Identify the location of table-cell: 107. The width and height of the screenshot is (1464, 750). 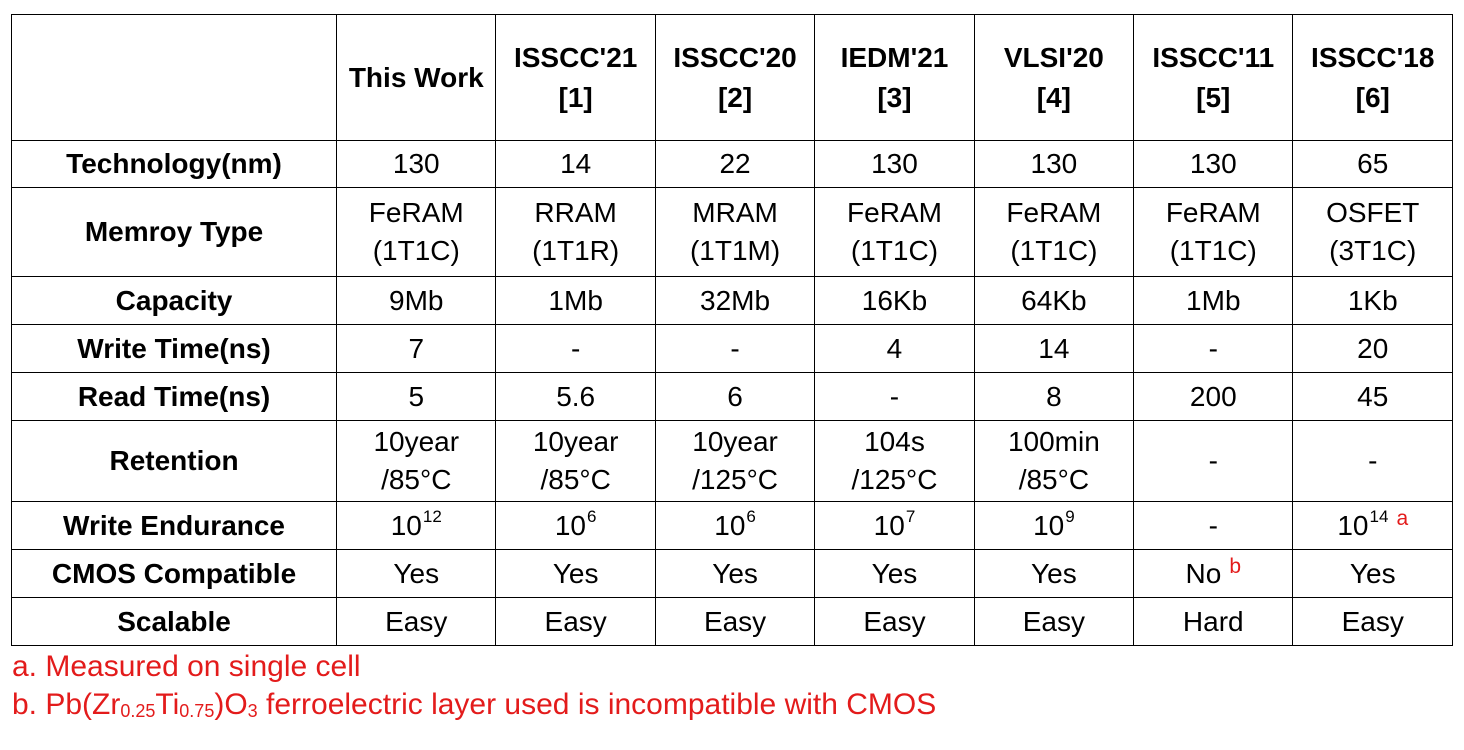
(894, 525).